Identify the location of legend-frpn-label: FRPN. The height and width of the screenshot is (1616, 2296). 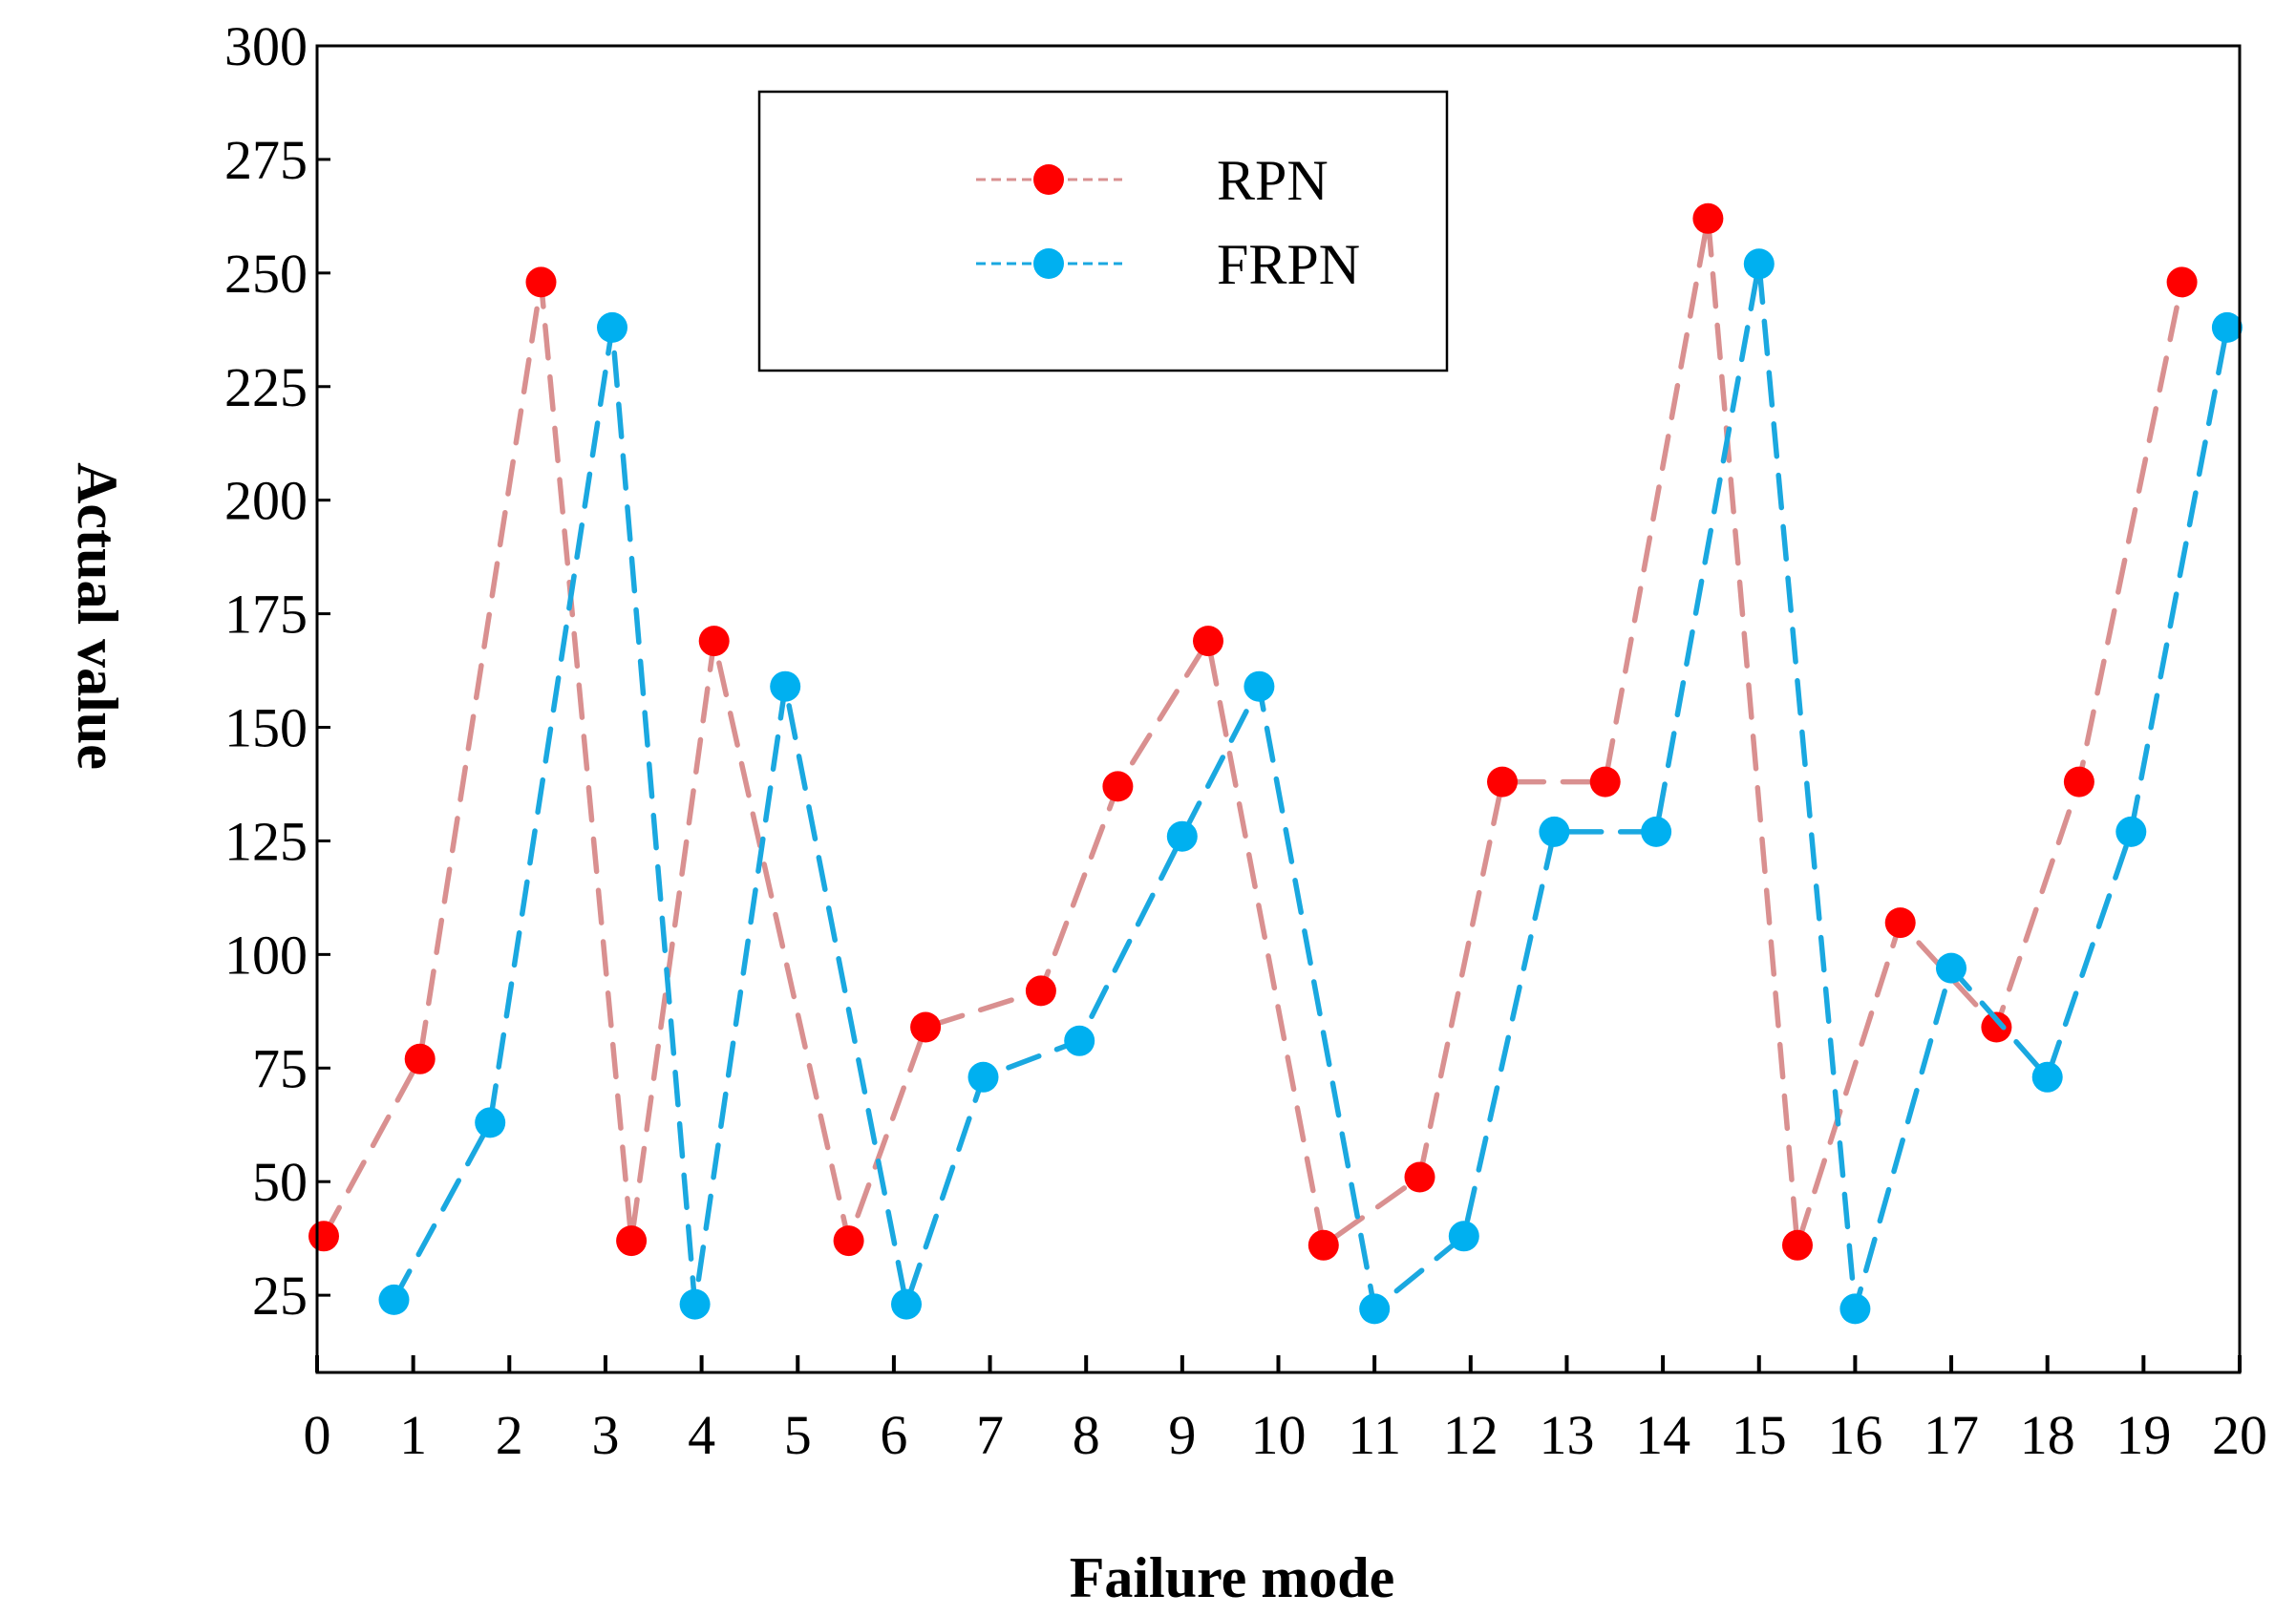
(1288, 264).